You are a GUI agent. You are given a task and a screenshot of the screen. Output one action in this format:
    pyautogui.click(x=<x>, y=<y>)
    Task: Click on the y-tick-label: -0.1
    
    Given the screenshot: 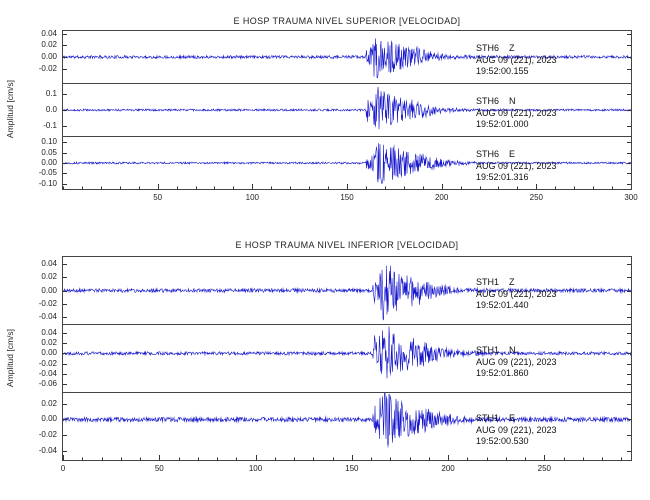 What is the action you would take?
    pyautogui.click(x=50, y=126)
    